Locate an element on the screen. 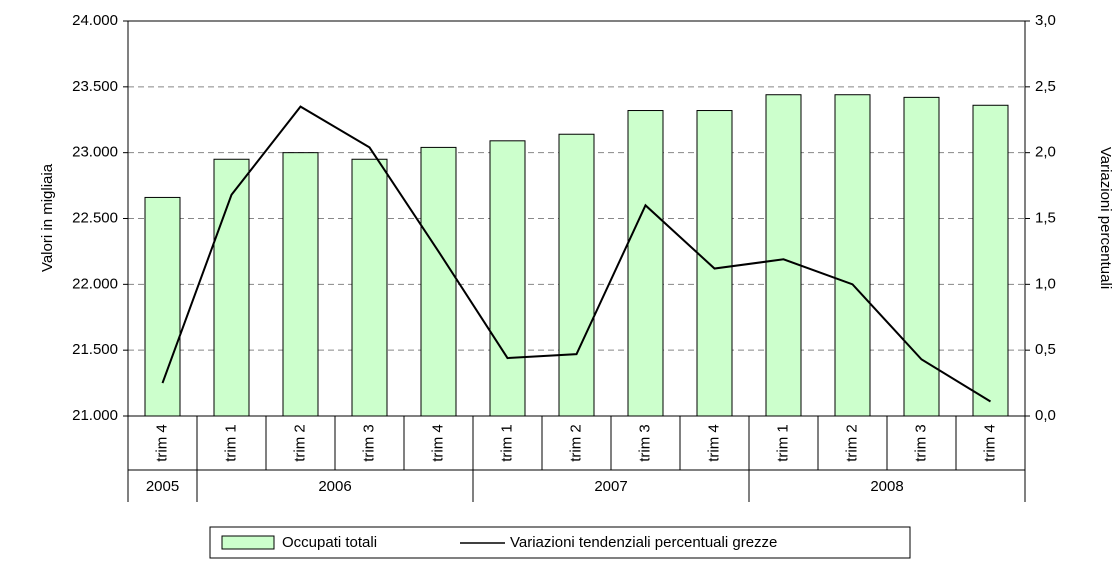 The image size is (1119, 585). y2-tick-label: 0,0 is located at coordinates (1045, 415).